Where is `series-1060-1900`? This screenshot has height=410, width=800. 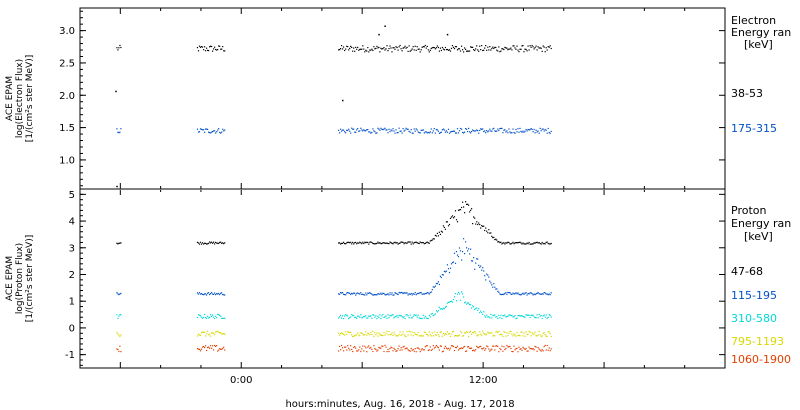
series-1060-1900 is located at coordinates (334, 348).